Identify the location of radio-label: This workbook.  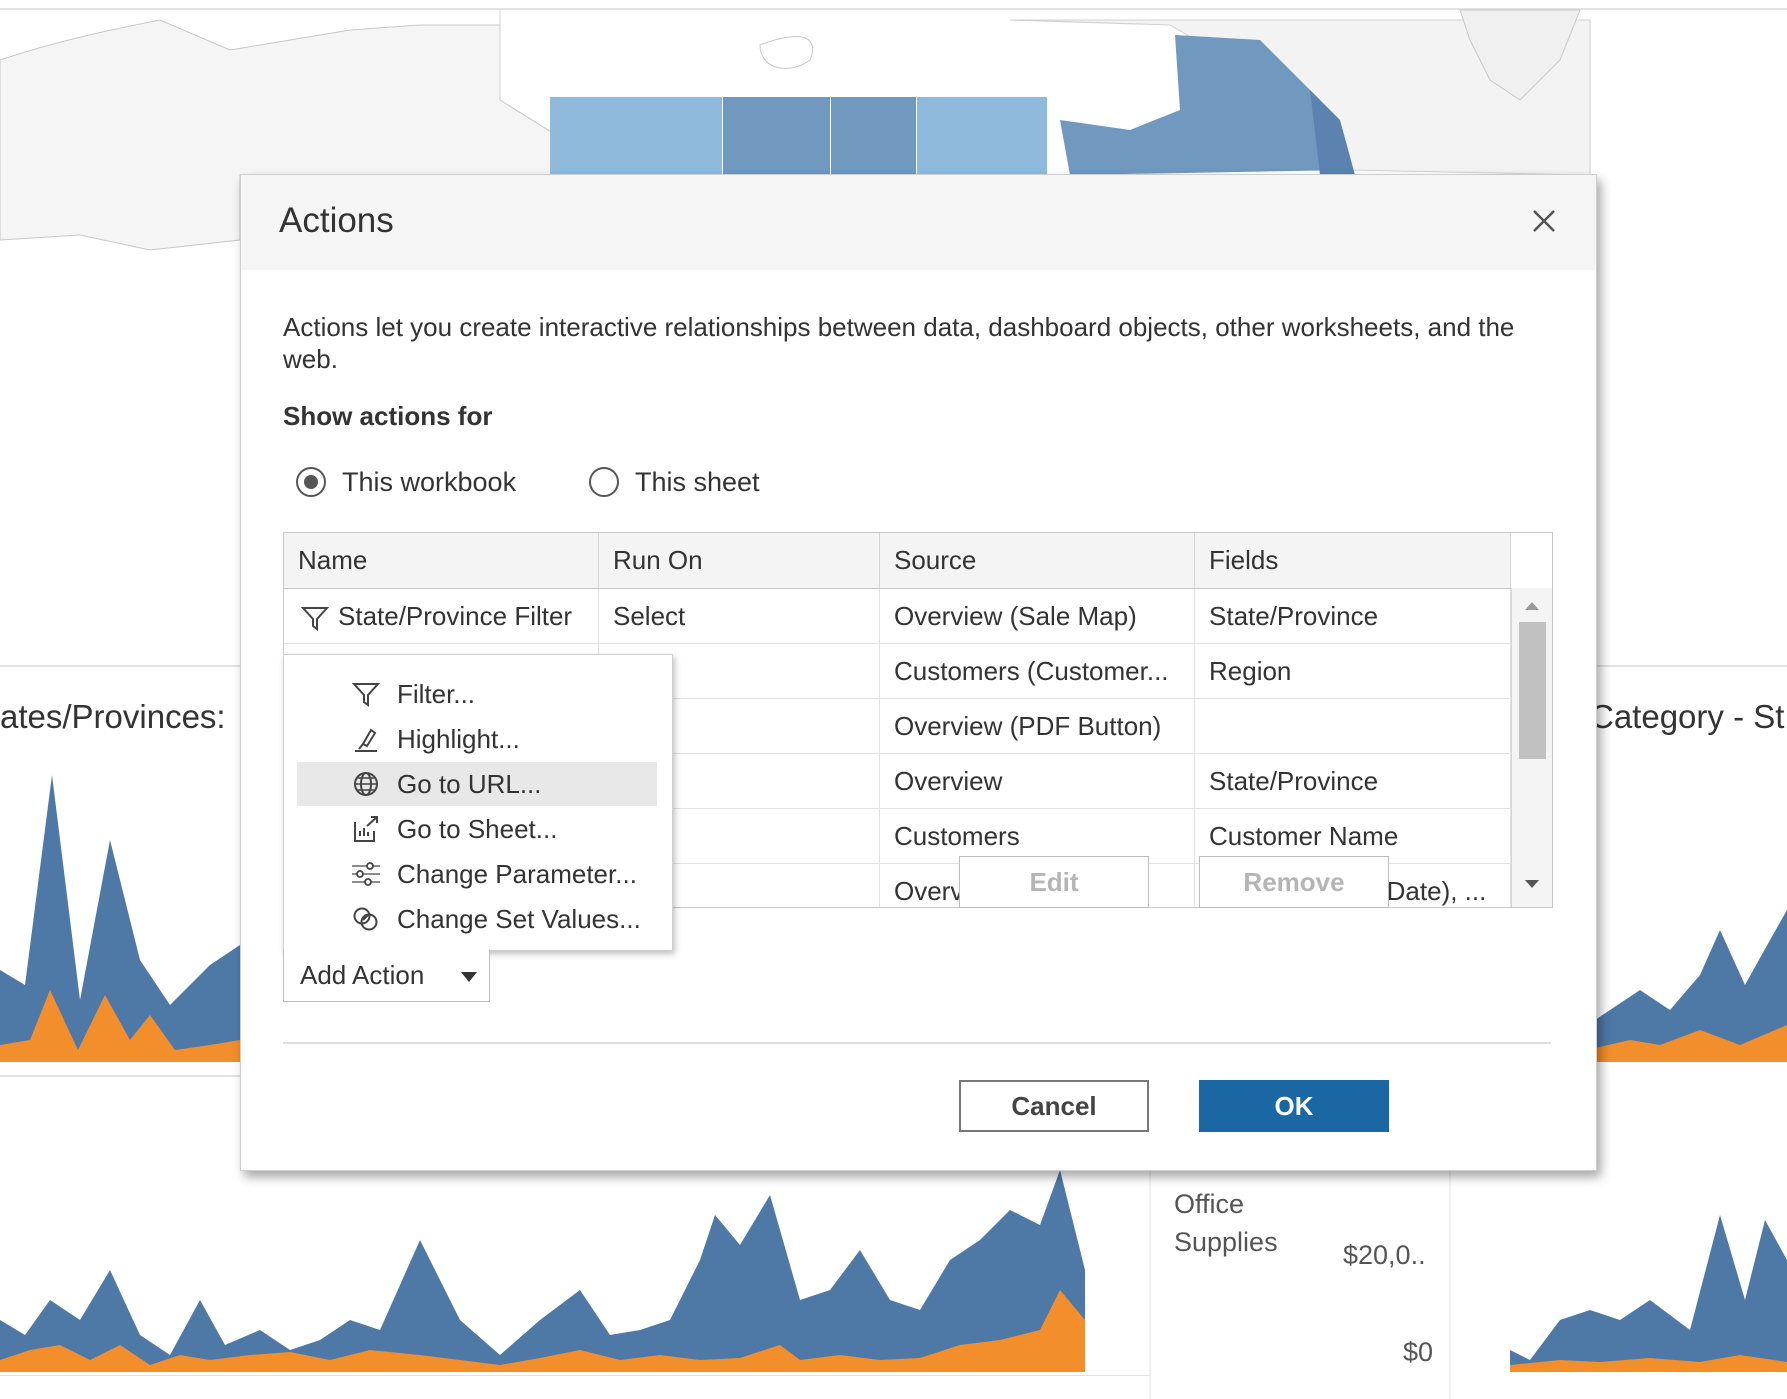
(429, 481).